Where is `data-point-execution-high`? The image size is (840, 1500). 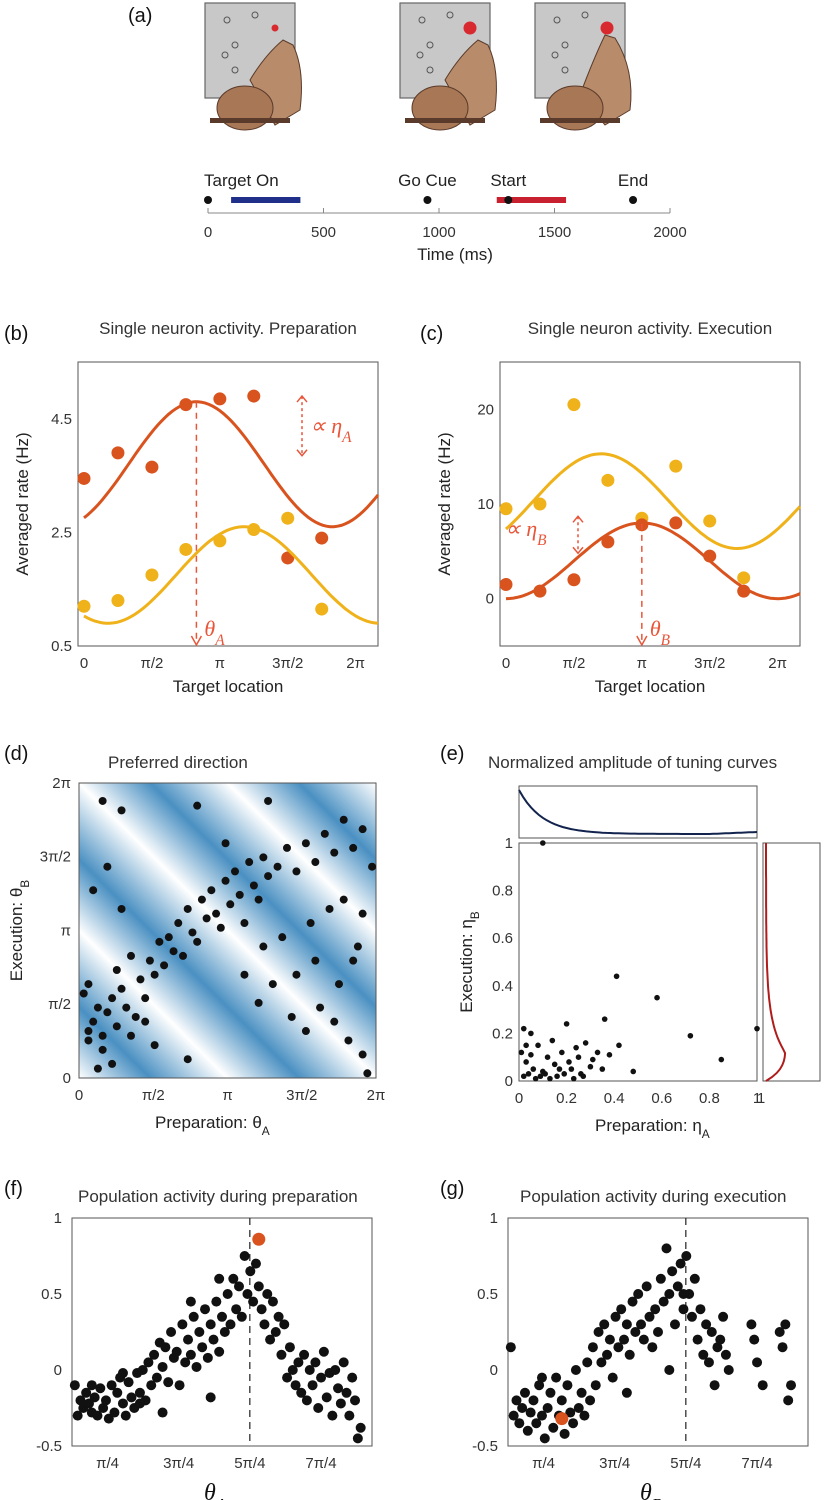 data-point-execution-high is located at coordinates (540, 504).